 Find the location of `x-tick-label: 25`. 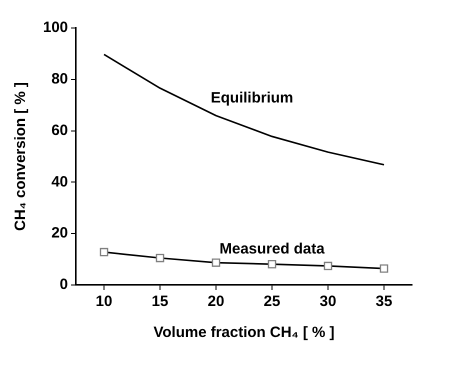

x-tick-label: 25 is located at coordinates (272, 301).